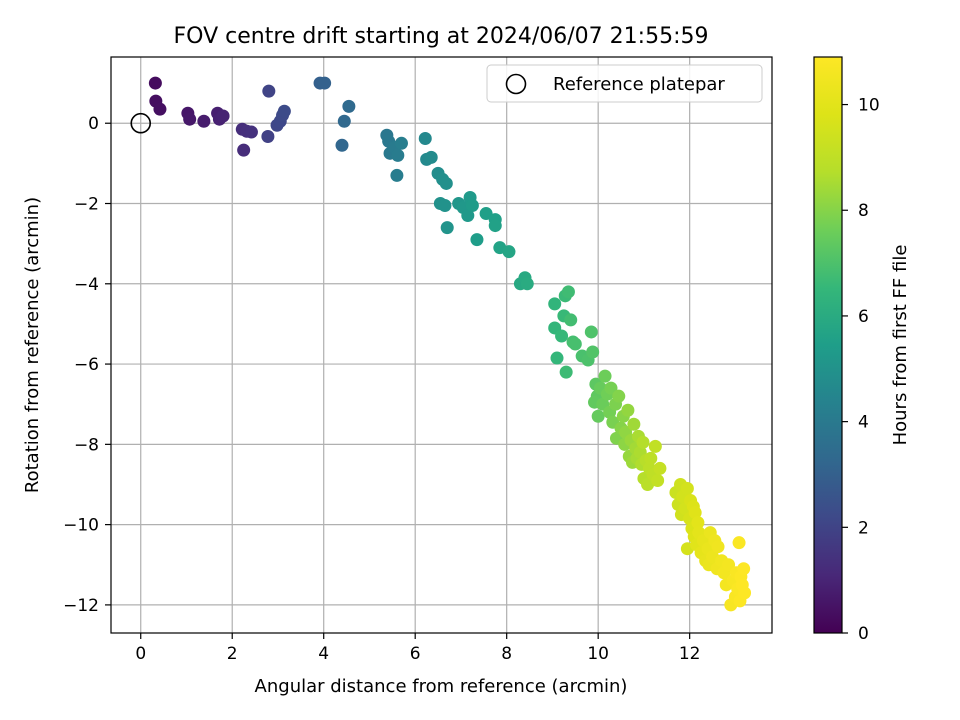  I want to click on colorbar-tick-label: 8, so click(863, 211).